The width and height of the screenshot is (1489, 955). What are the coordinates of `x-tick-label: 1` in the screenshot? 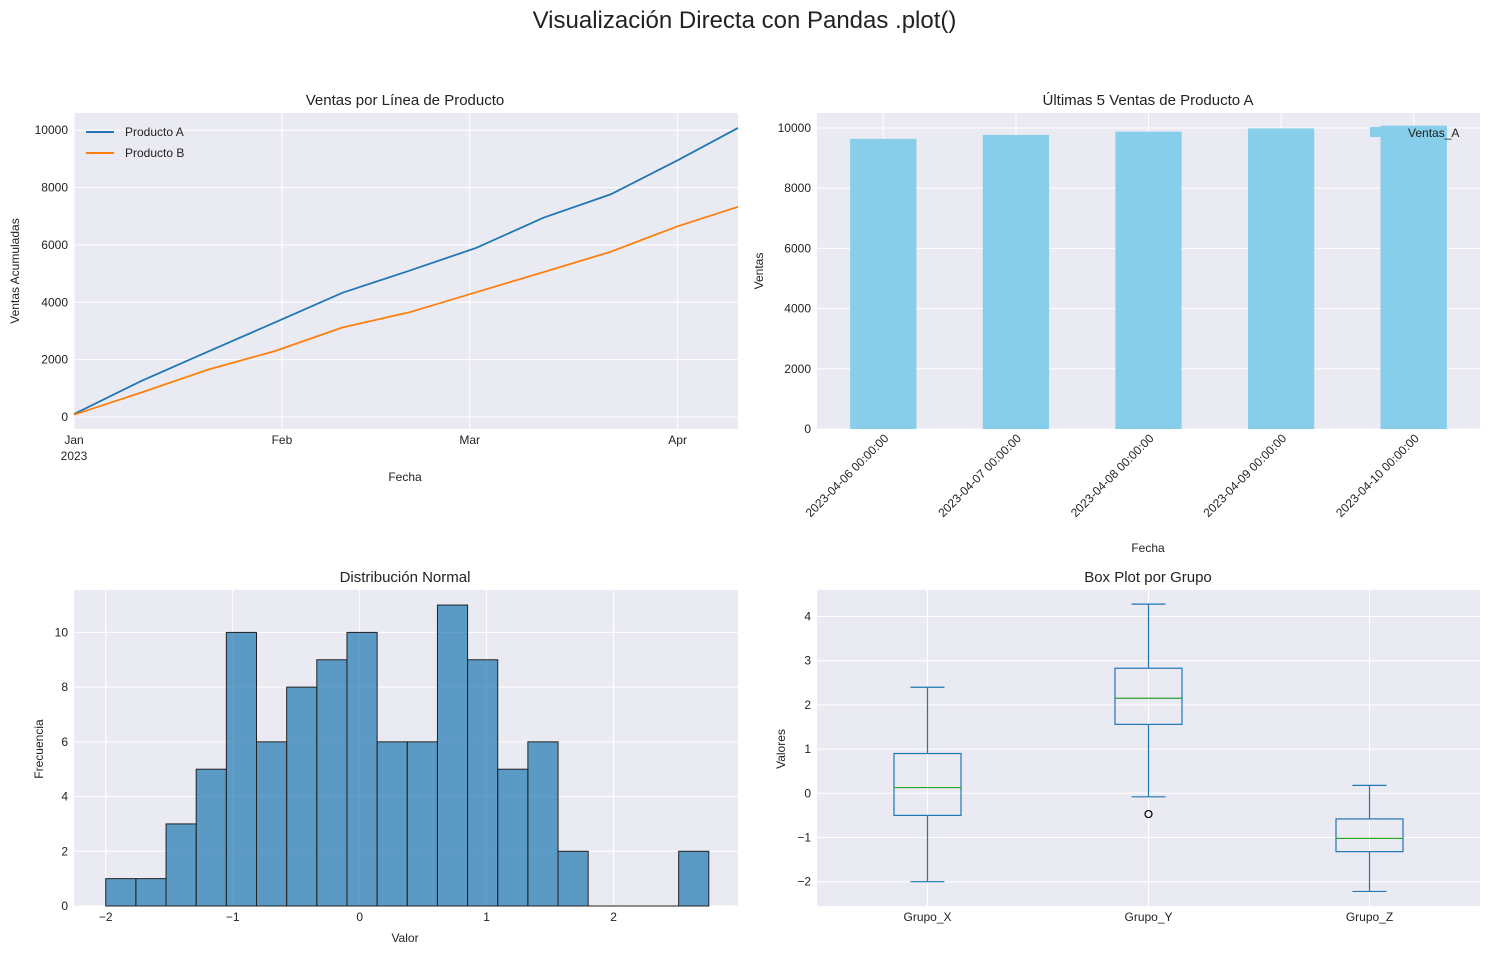 It's located at (486, 917).